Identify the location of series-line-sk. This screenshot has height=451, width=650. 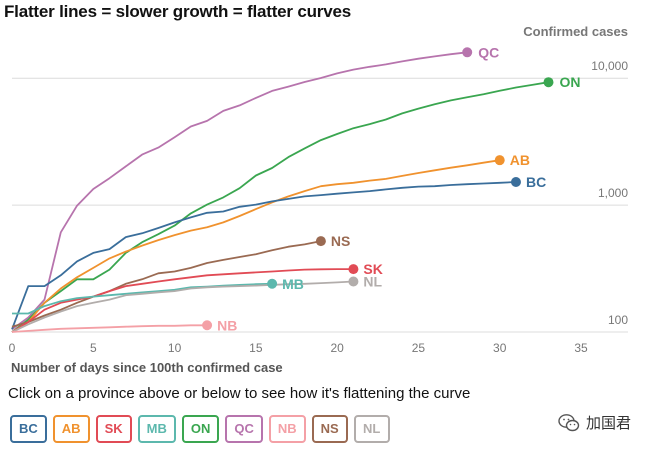
(182, 300).